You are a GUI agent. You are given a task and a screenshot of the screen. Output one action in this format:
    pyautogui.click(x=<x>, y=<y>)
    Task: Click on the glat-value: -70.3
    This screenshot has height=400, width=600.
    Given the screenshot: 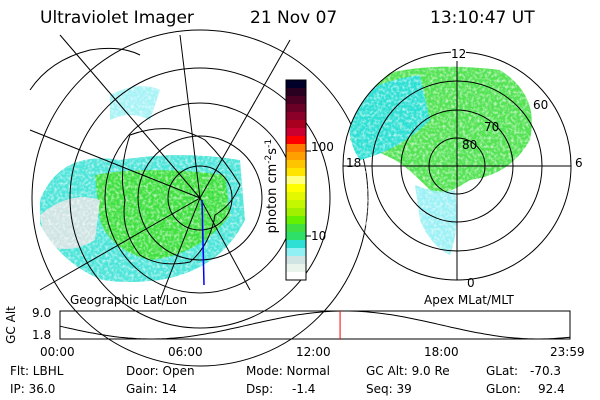 What is the action you would take?
    pyautogui.click(x=546, y=371)
    